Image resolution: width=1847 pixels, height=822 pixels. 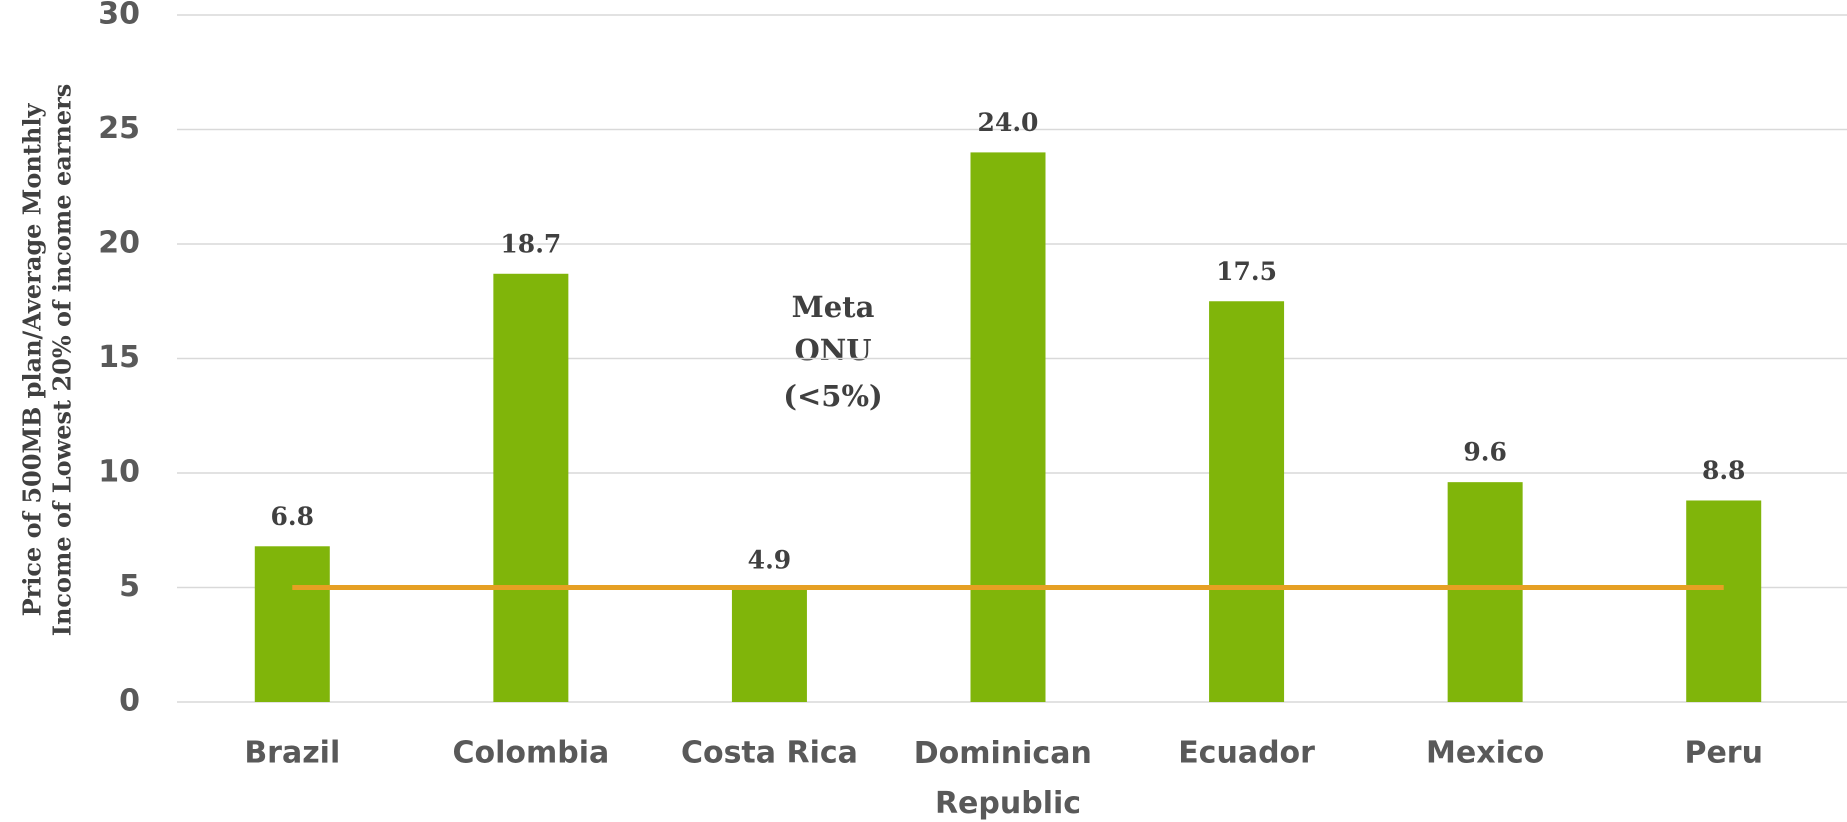 What do you see at coordinates (119, 243) in the screenshot?
I see `y-tick-label: 20` at bounding box center [119, 243].